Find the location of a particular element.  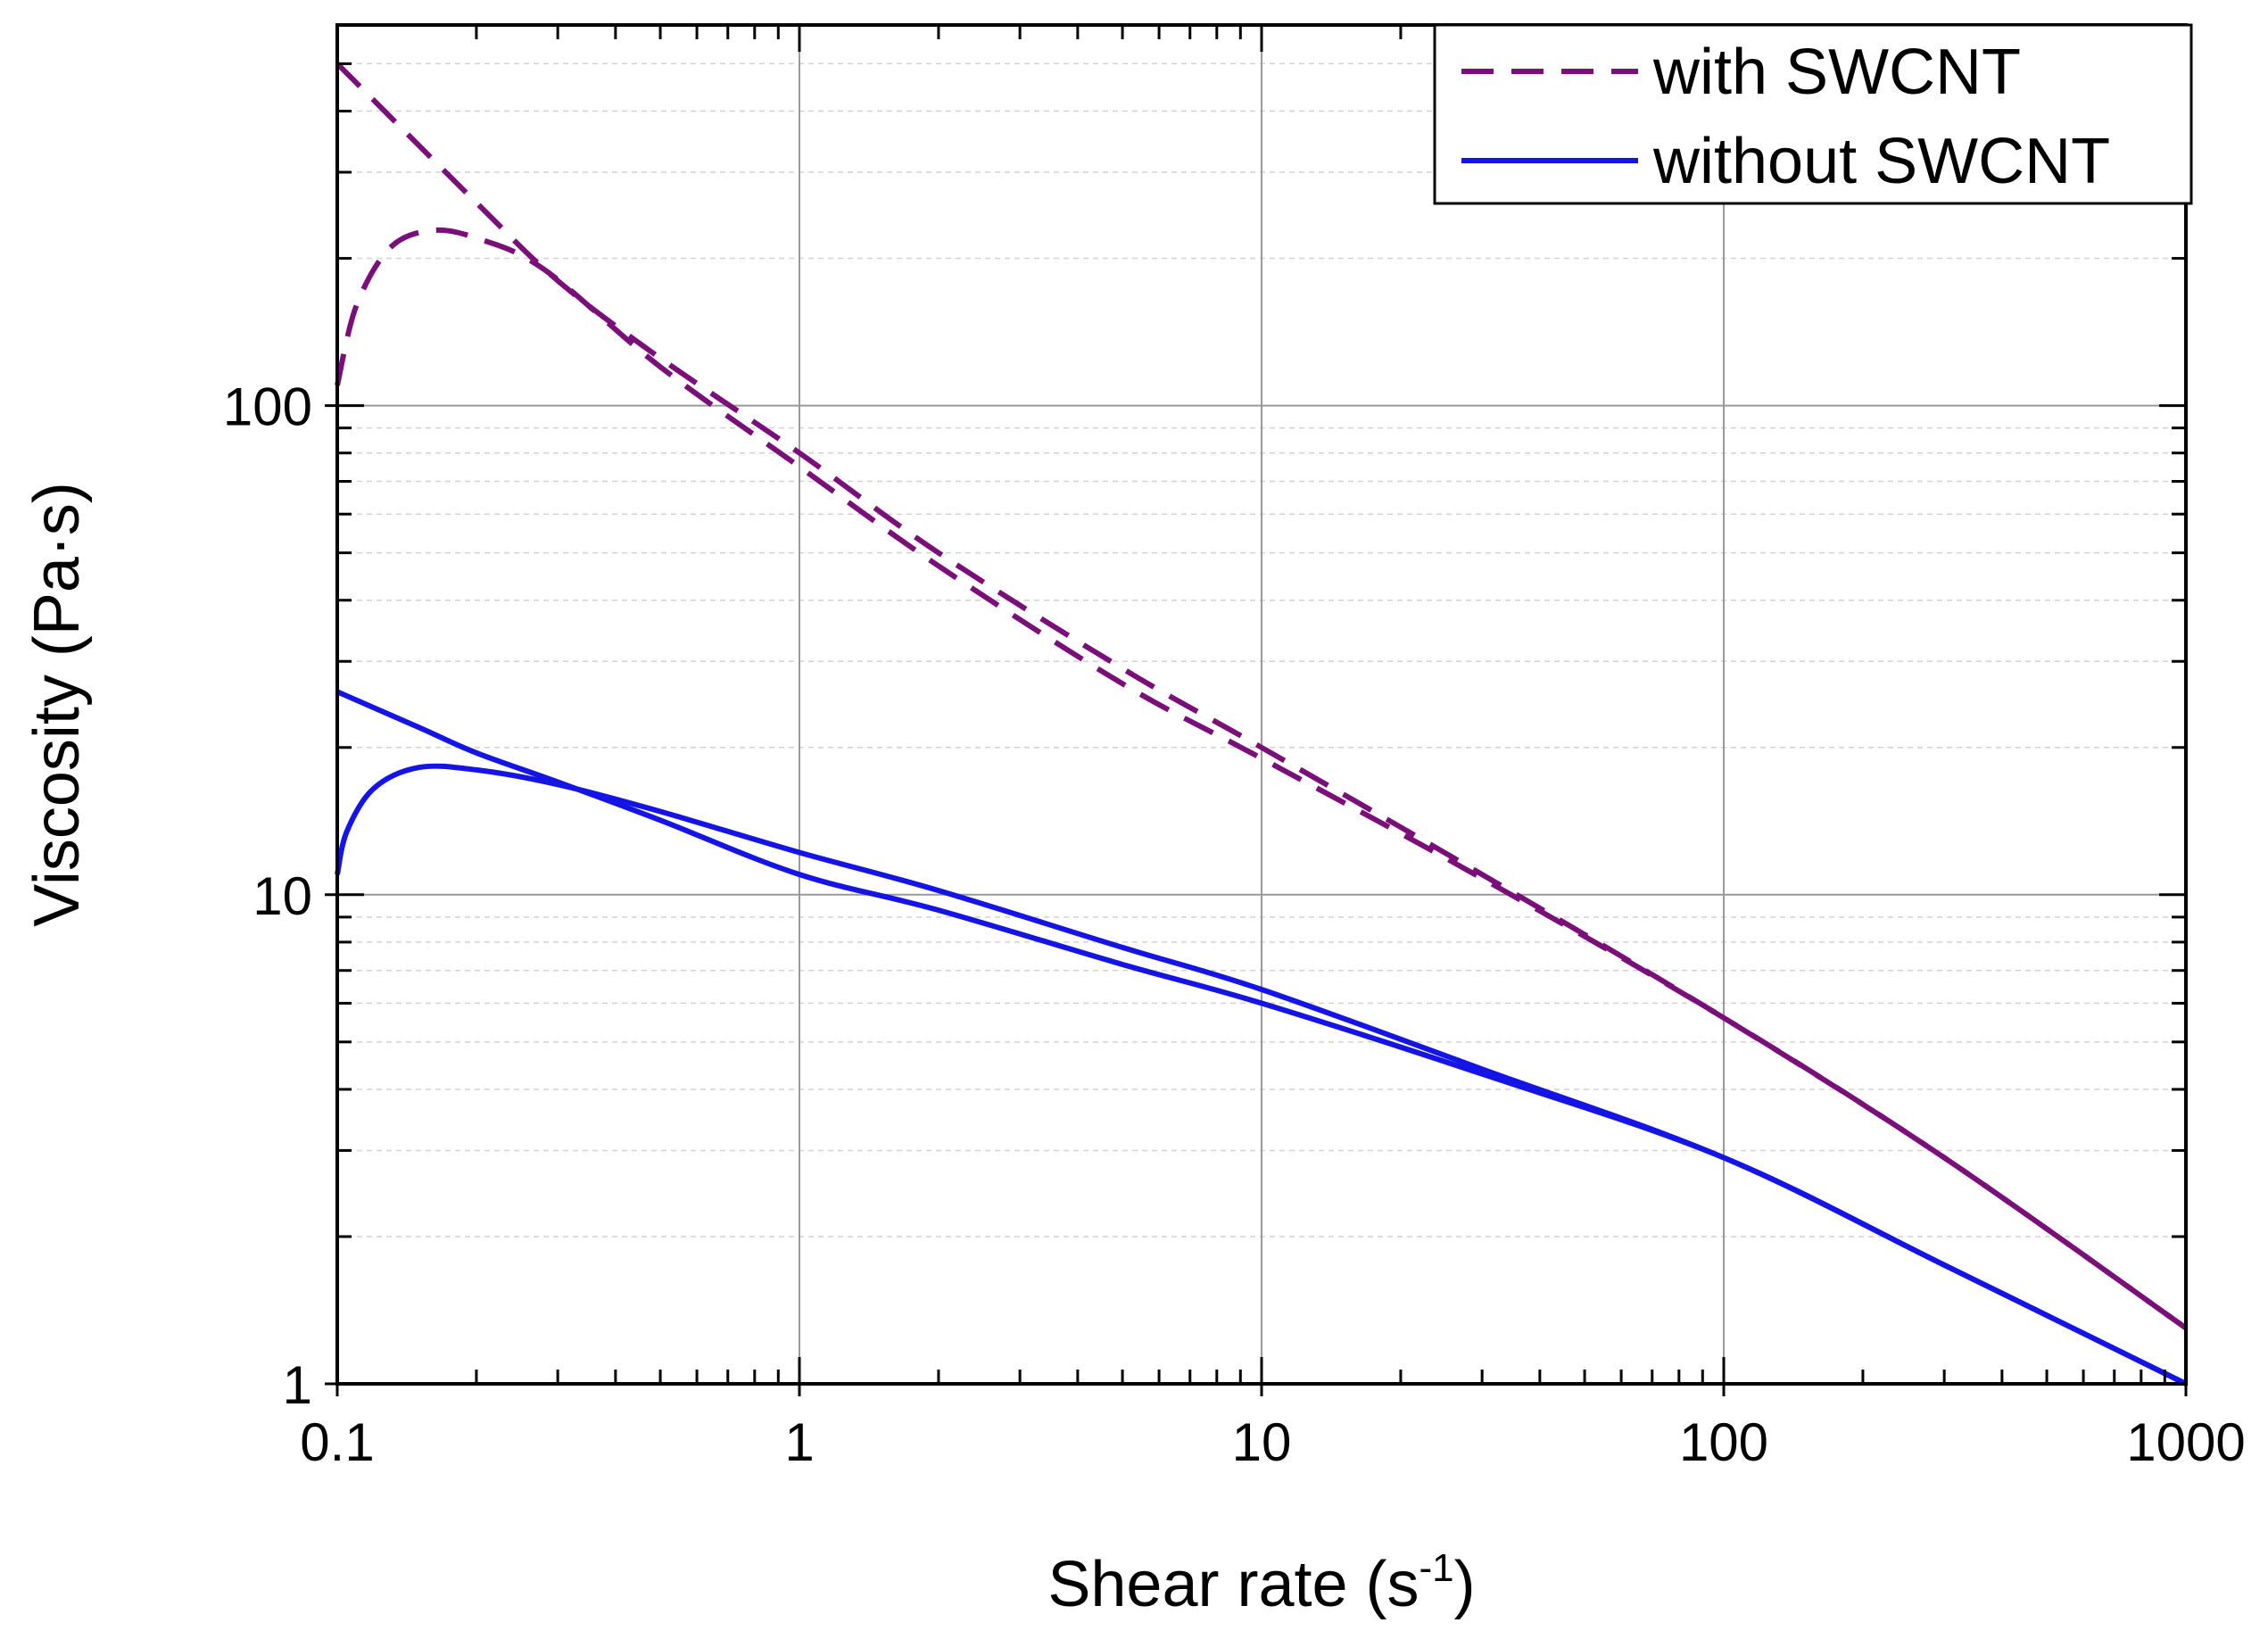

y-tick-label: 1 is located at coordinates (297, 1385).